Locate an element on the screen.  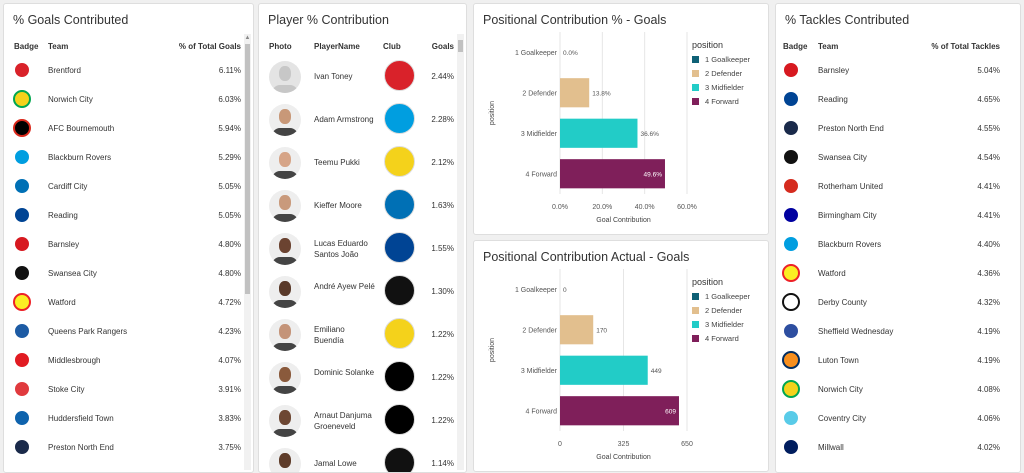
player-row: Teemu Pukki 2.12% is located at coordinates (356, 163).